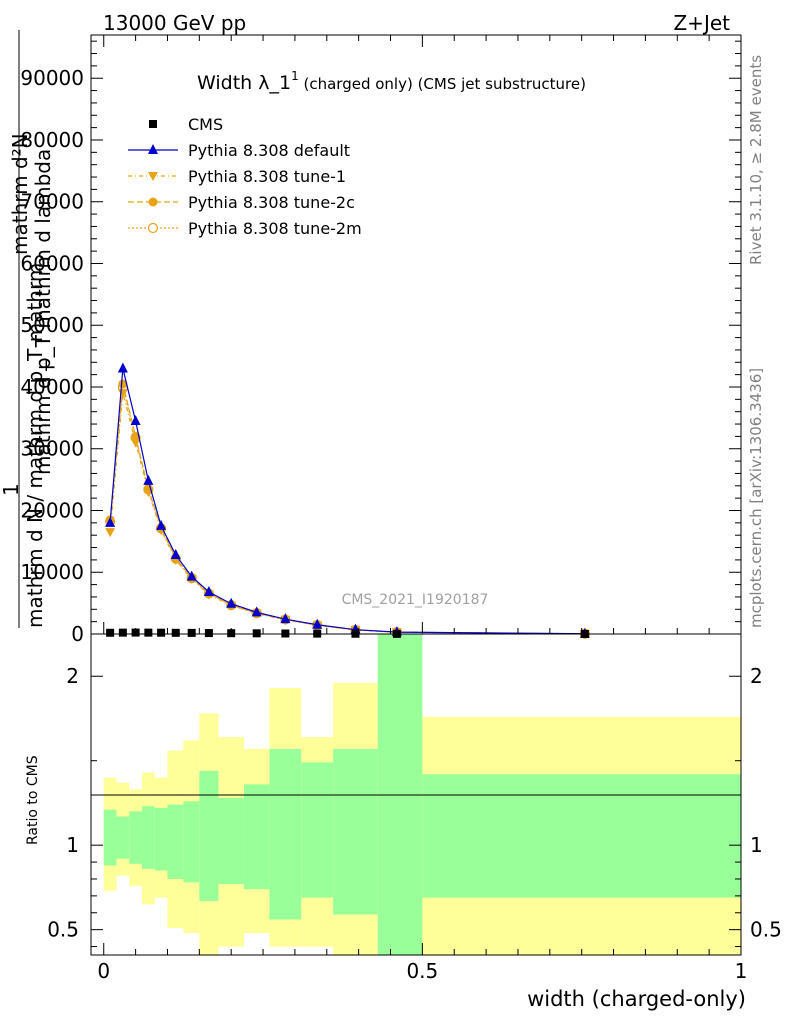  Describe the element at coordinates (275, 228) in the screenshot. I see `legend-label: Pythia 8.308 tune-2m` at that location.